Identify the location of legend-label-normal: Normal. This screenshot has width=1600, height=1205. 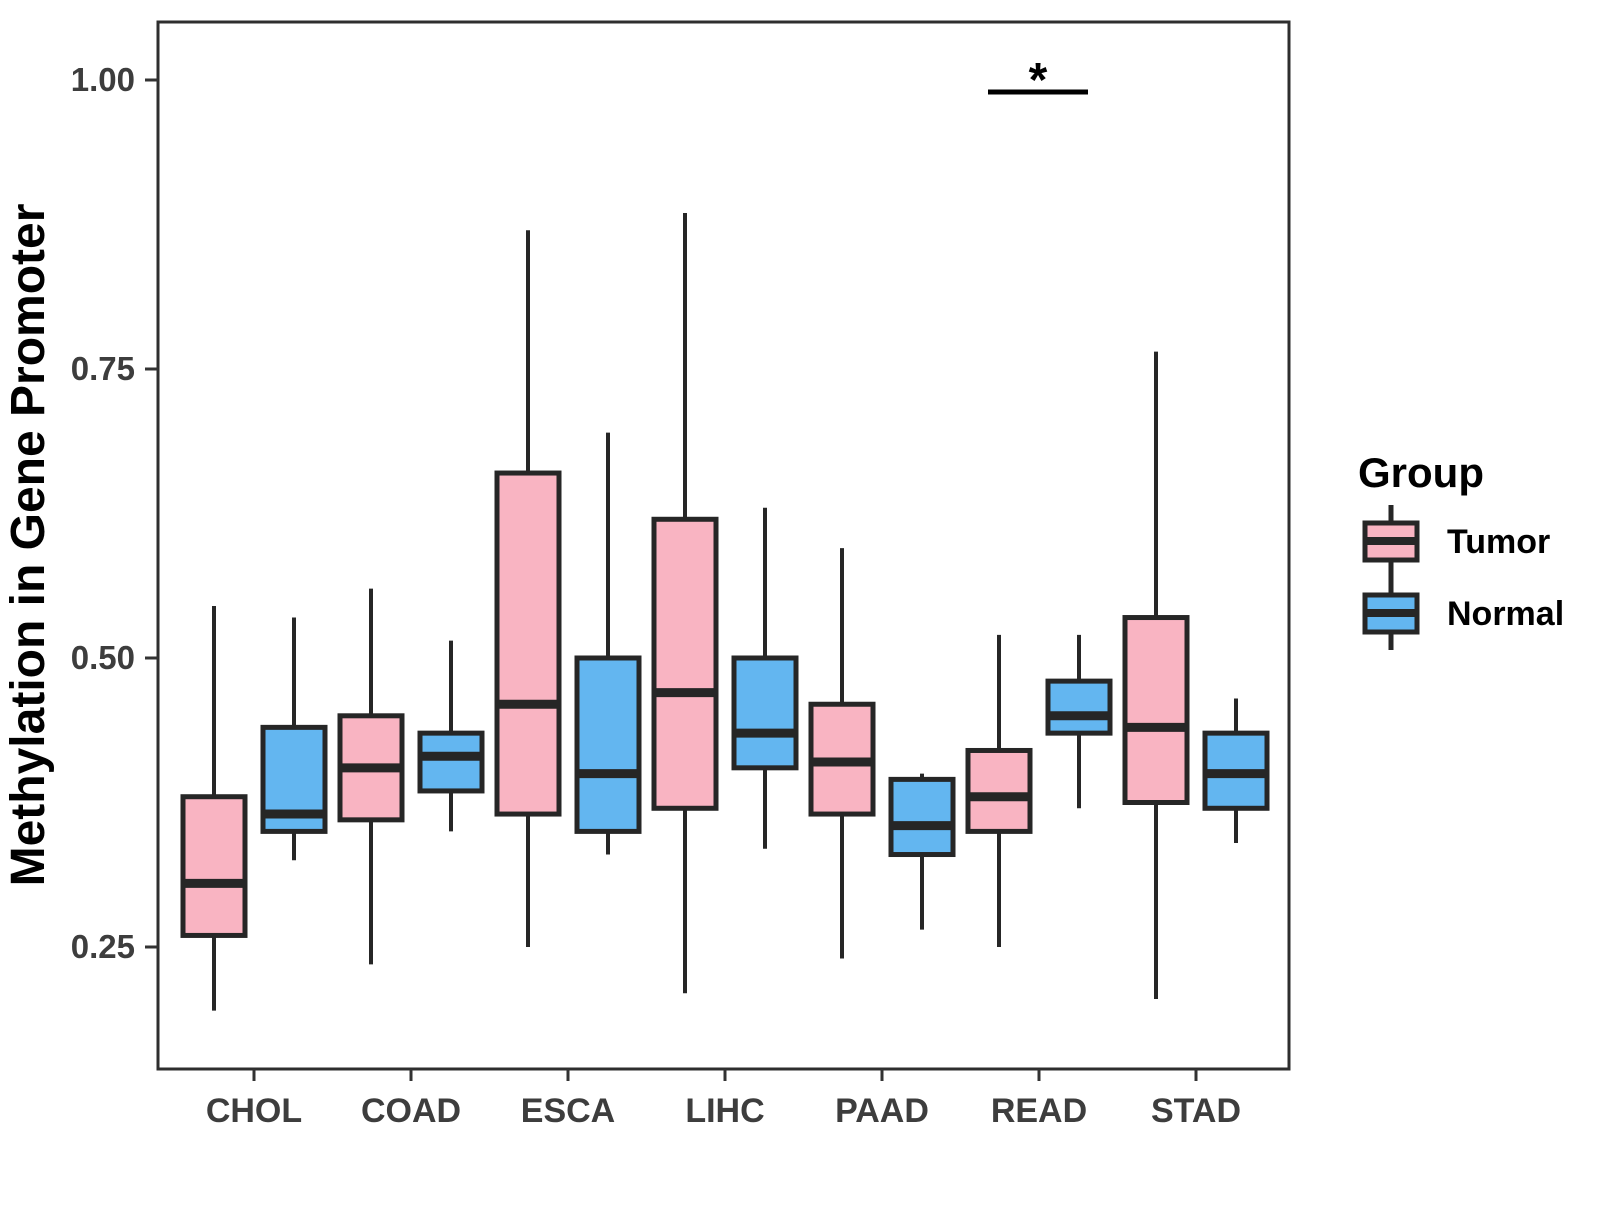
(1505, 614).